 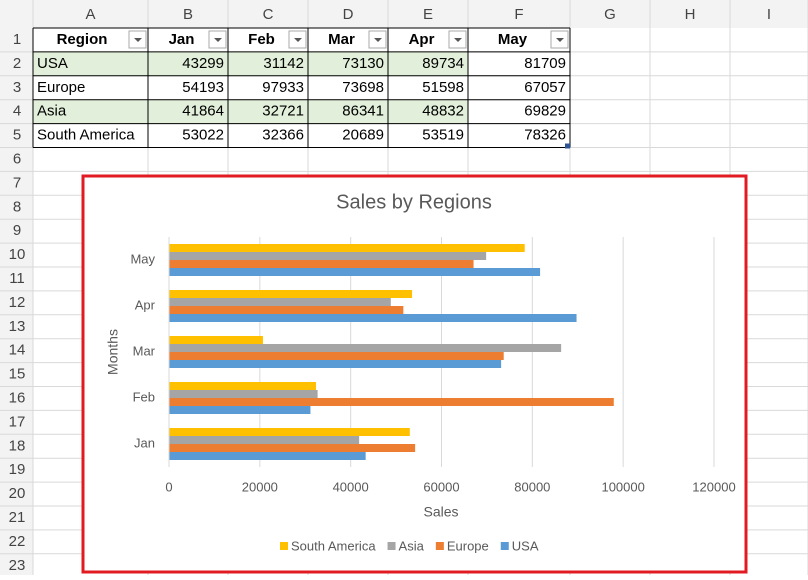 I want to click on legend-label: South America, so click(x=333, y=545).